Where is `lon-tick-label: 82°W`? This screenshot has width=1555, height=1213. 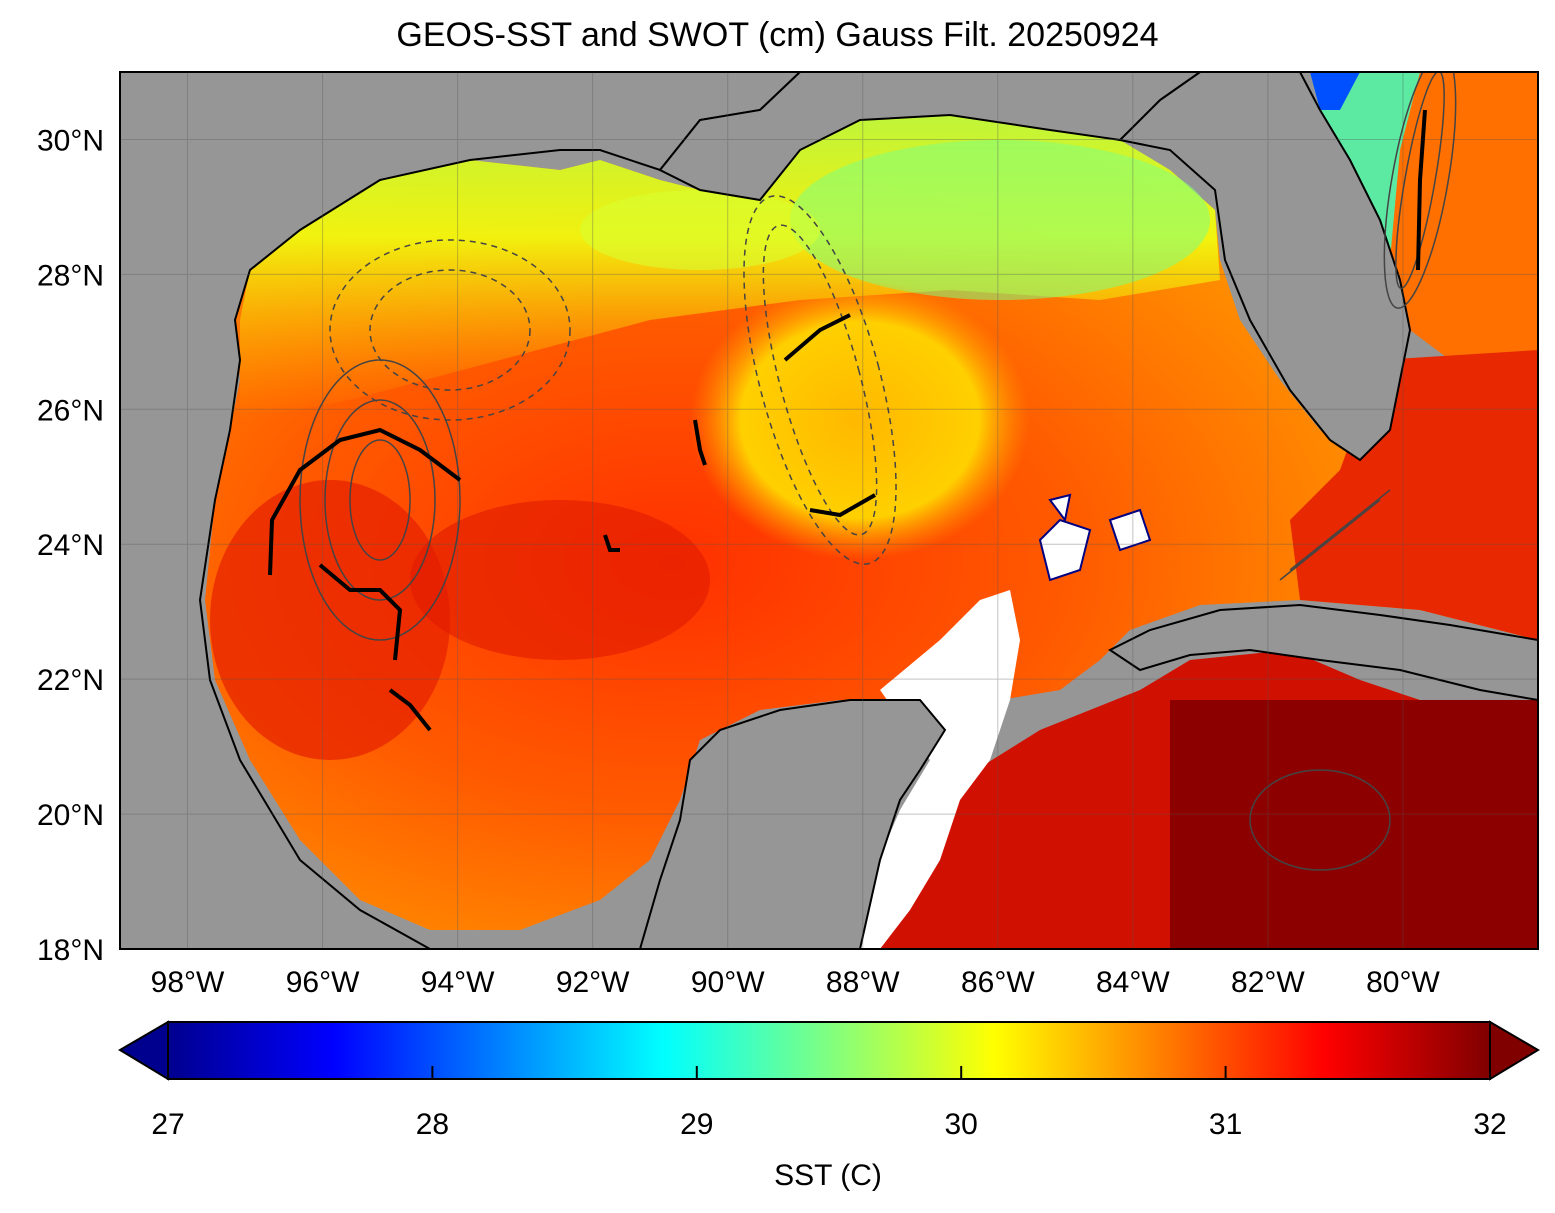
lon-tick-label: 82°W is located at coordinates (1268, 982).